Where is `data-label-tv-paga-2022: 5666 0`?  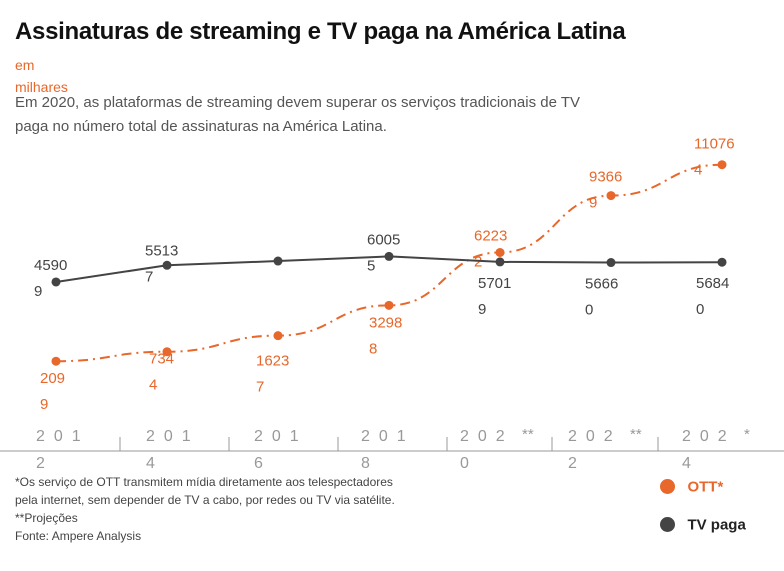
data-label-tv-paga-2022: 5666 0 is located at coordinates (601, 297).